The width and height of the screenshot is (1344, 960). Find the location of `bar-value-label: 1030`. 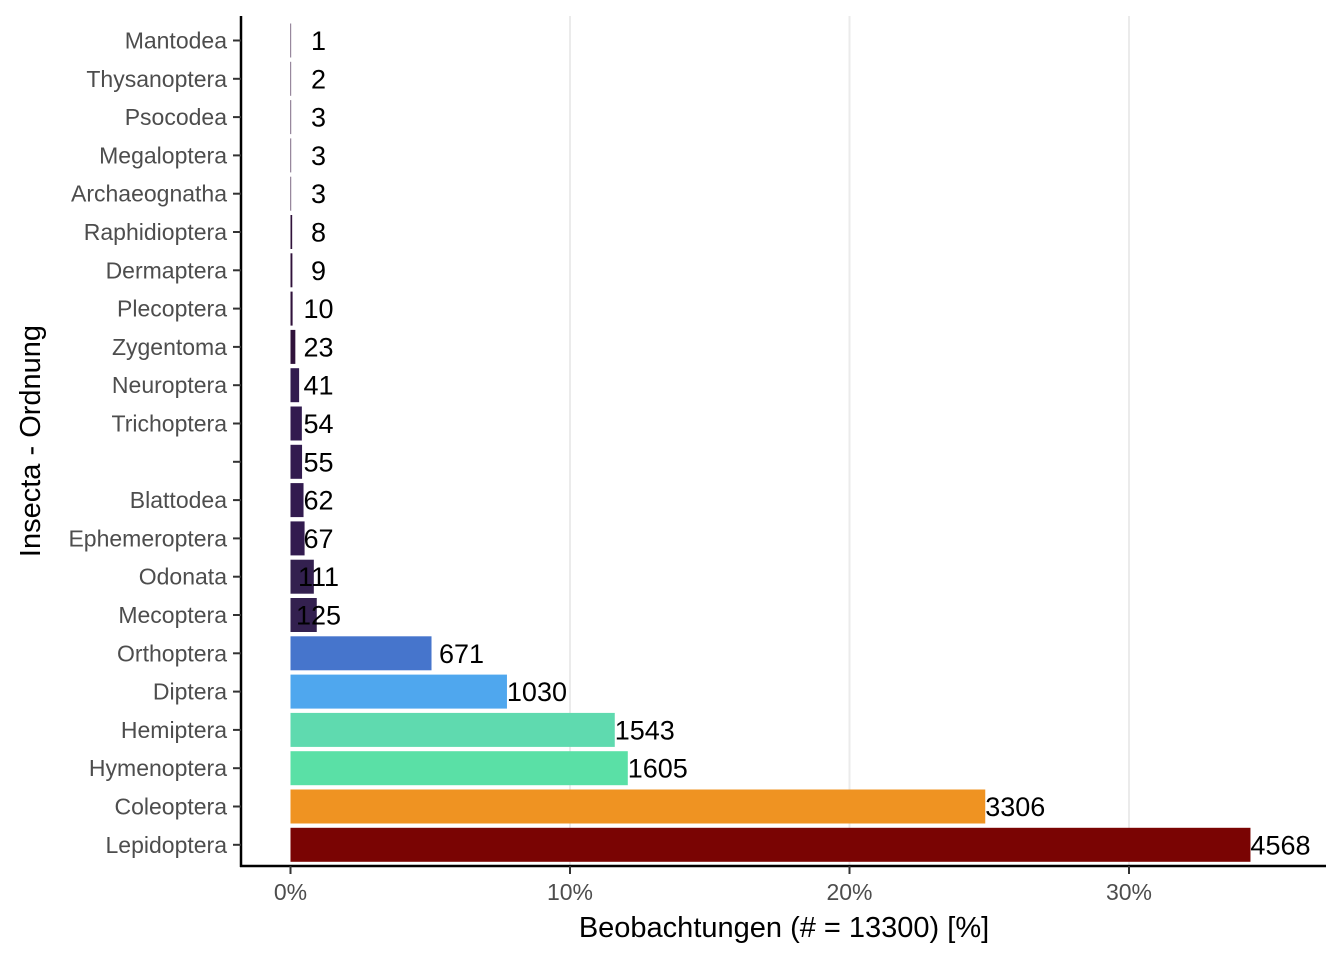

bar-value-label: 1030 is located at coordinates (537, 692).